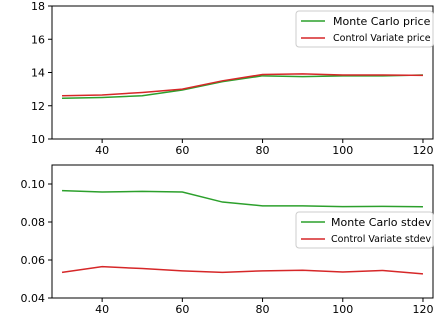  Describe the element at coordinates (242, 198) in the screenshot. I see `stdev-series-mc-line` at that location.